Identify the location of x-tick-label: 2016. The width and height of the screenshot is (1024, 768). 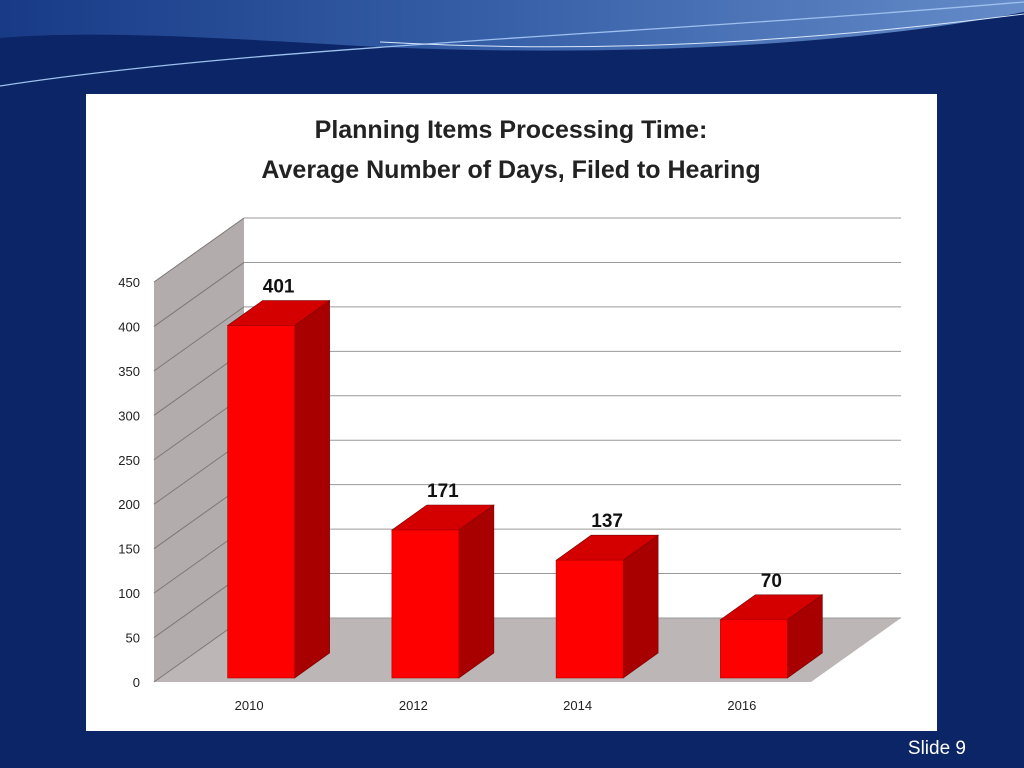
(741, 705).